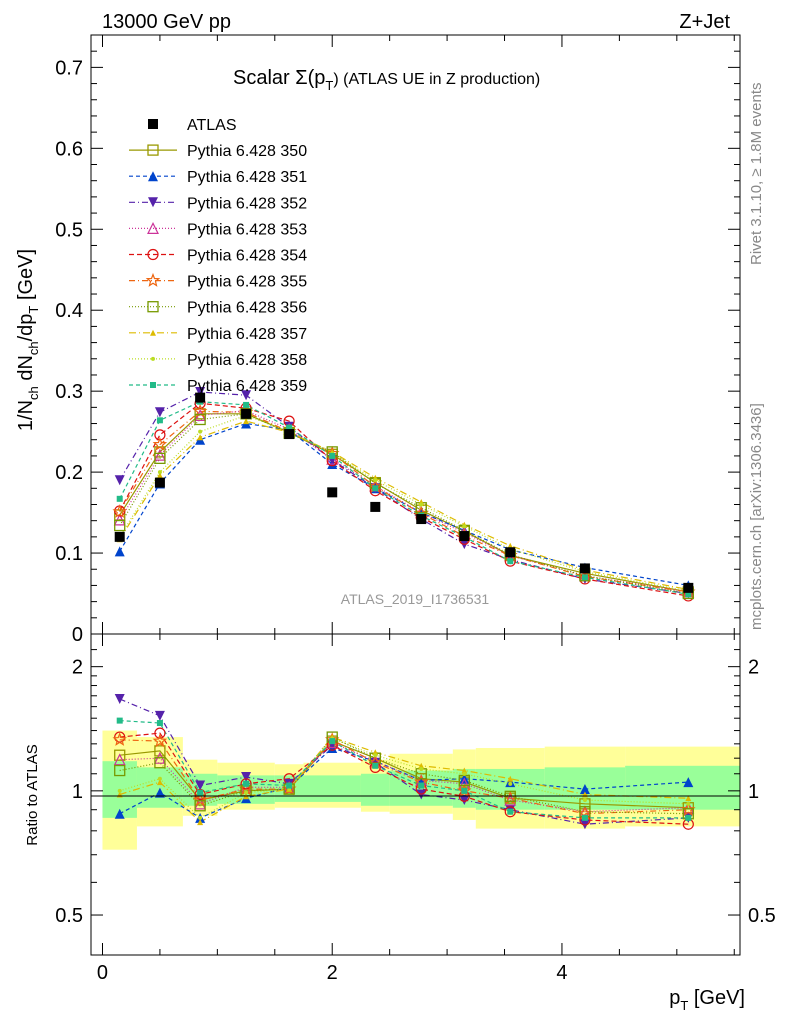 This screenshot has width=786, height=1024. I want to click on main-title: Scalar Σ(pT) (ATLAS UE in Z production), so click(386, 80).